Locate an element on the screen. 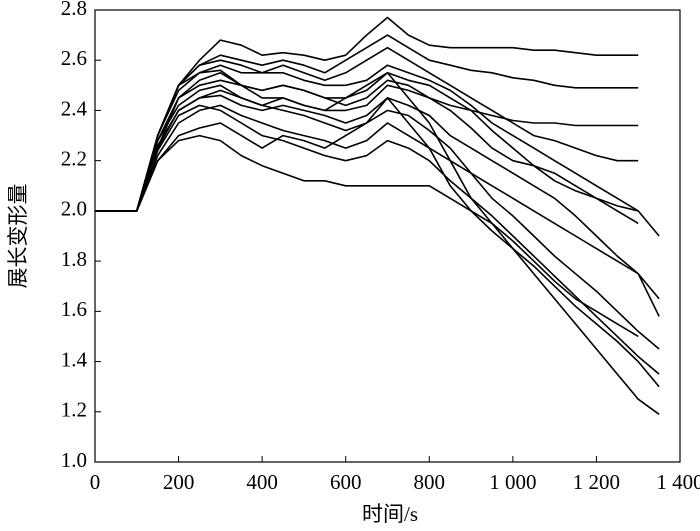 The height and width of the screenshot is (531, 700). x-axis-label: 时间/s is located at coordinates (390, 514).